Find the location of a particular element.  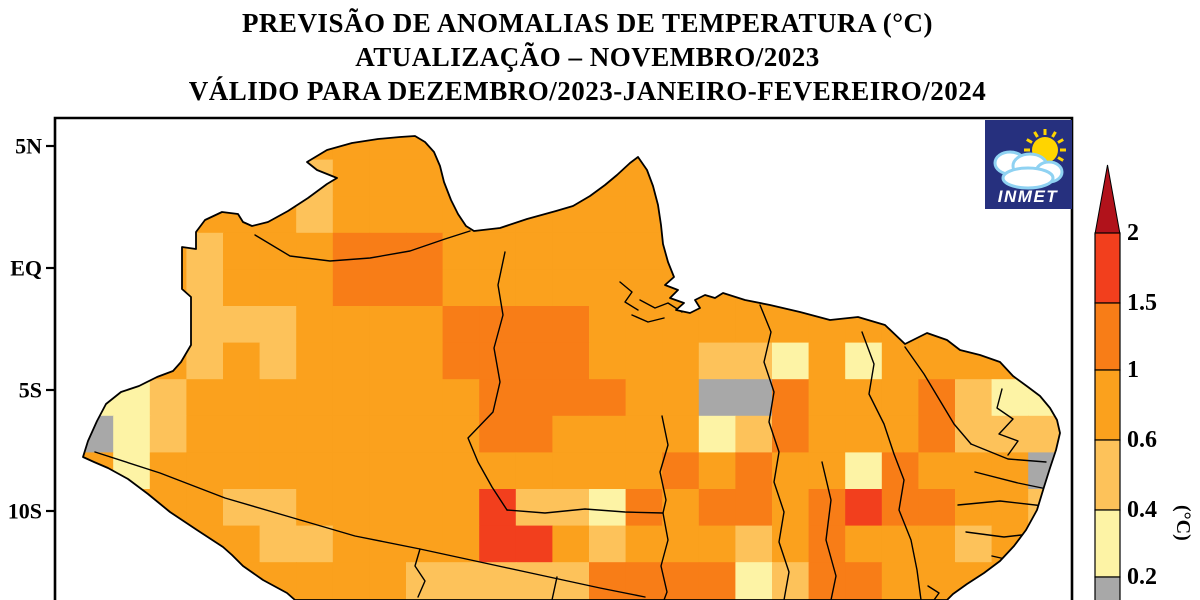

colorbar-label: 1 is located at coordinates (1133, 370).